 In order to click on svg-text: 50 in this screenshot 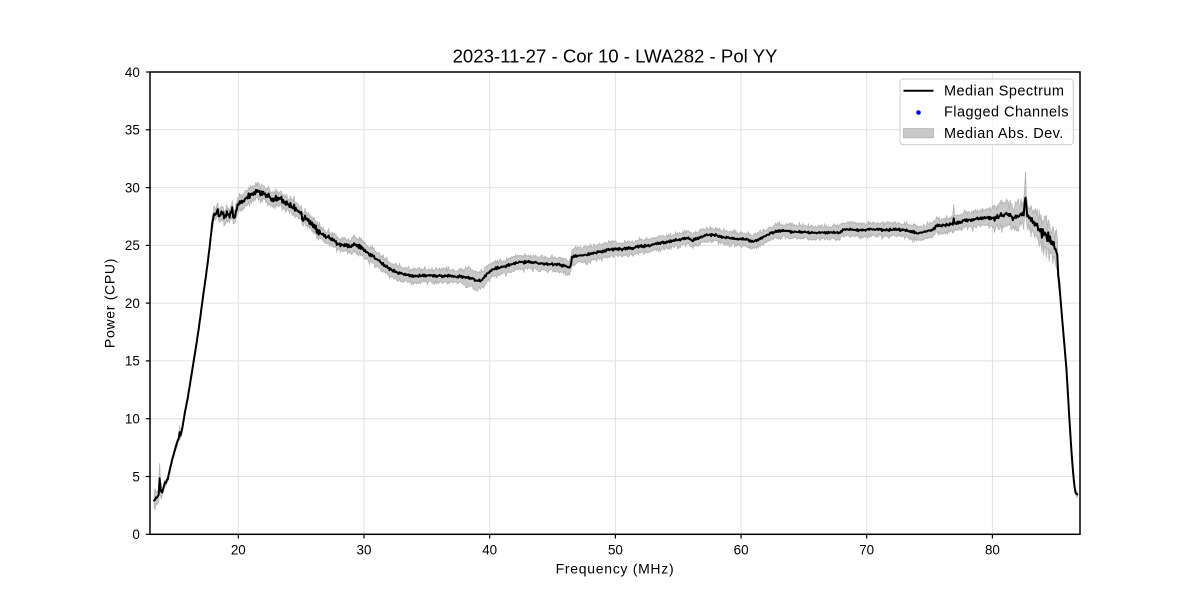, I will do `click(615, 550)`.